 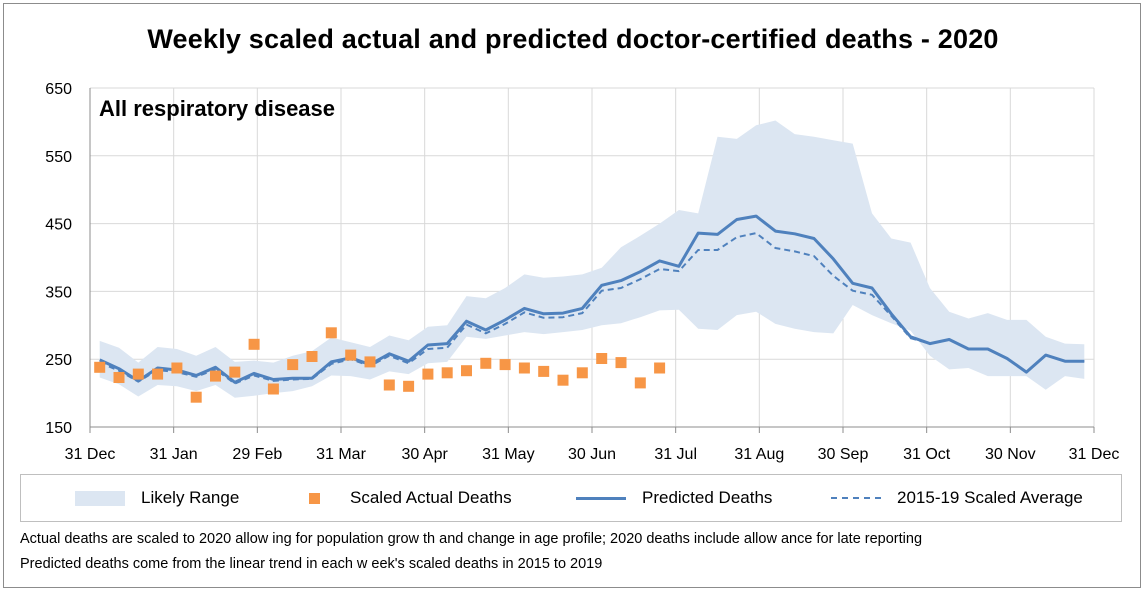 What do you see at coordinates (58, 292) in the screenshot?
I see `y-tick-label: 350` at bounding box center [58, 292].